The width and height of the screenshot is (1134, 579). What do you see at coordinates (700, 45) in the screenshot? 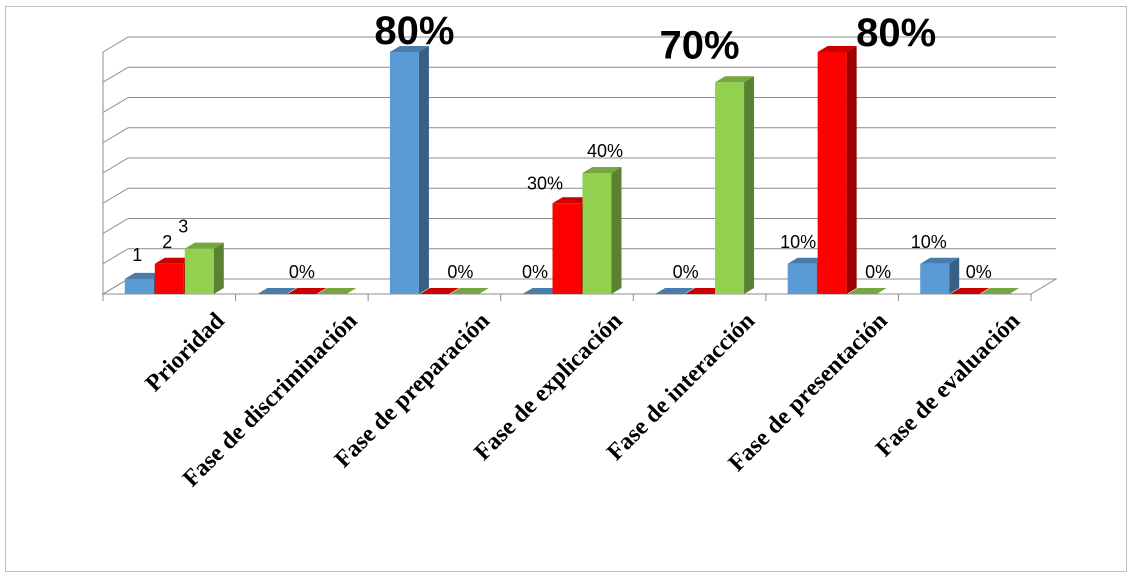
I see `data-label: 70%` at bounding box center [700, 45].